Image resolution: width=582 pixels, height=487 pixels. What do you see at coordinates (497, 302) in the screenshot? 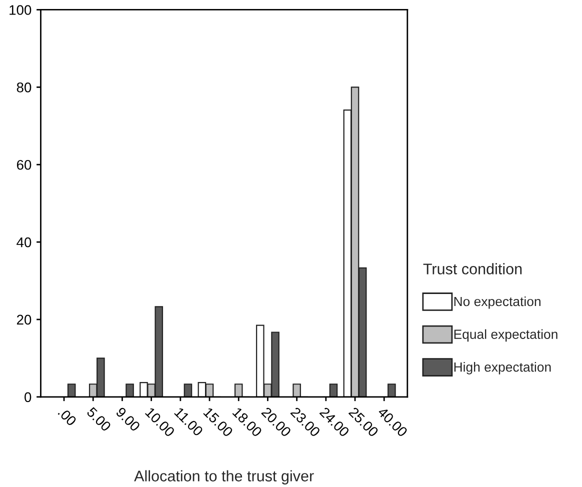
I see `legend-label: No expectation` at bounding box center [497, 302].